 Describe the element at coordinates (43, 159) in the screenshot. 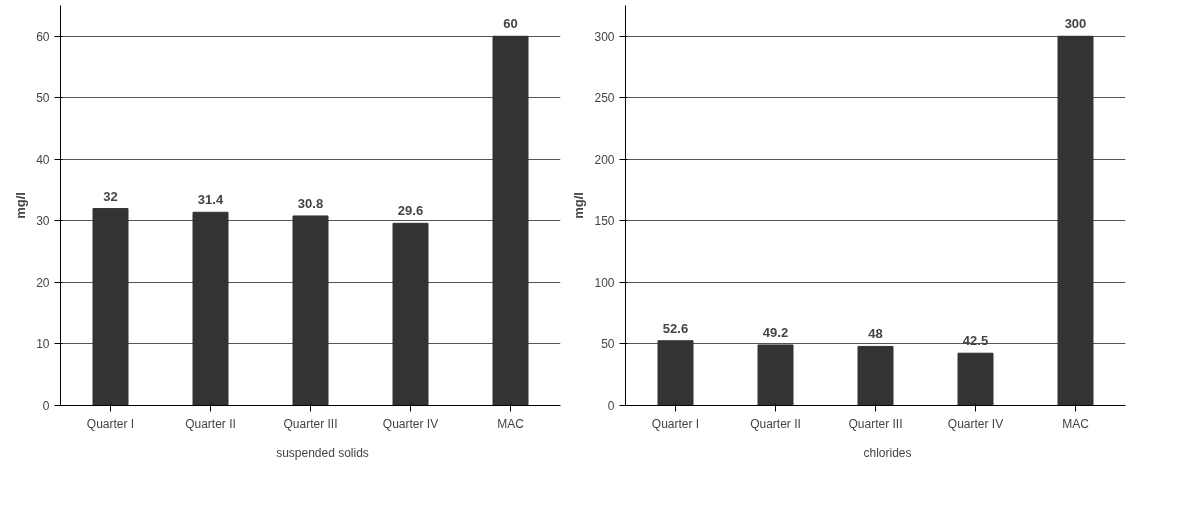

I see `y-tick-label: 40` at that location.